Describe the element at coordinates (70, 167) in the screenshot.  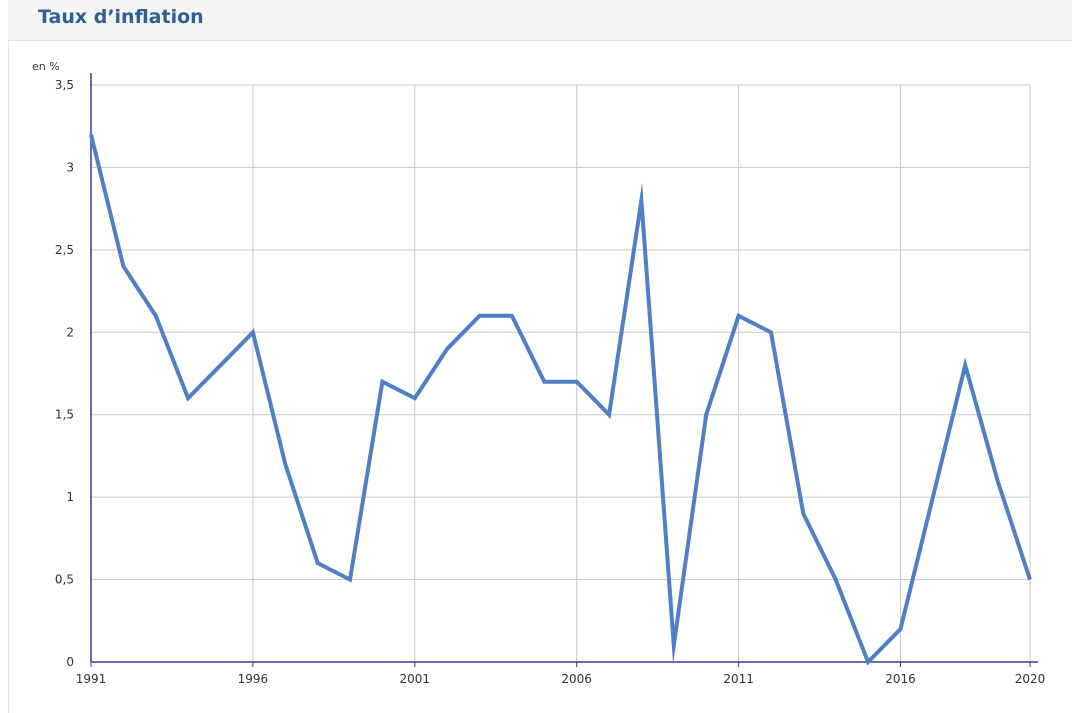
I see `y-tick-label: 3` at that location.